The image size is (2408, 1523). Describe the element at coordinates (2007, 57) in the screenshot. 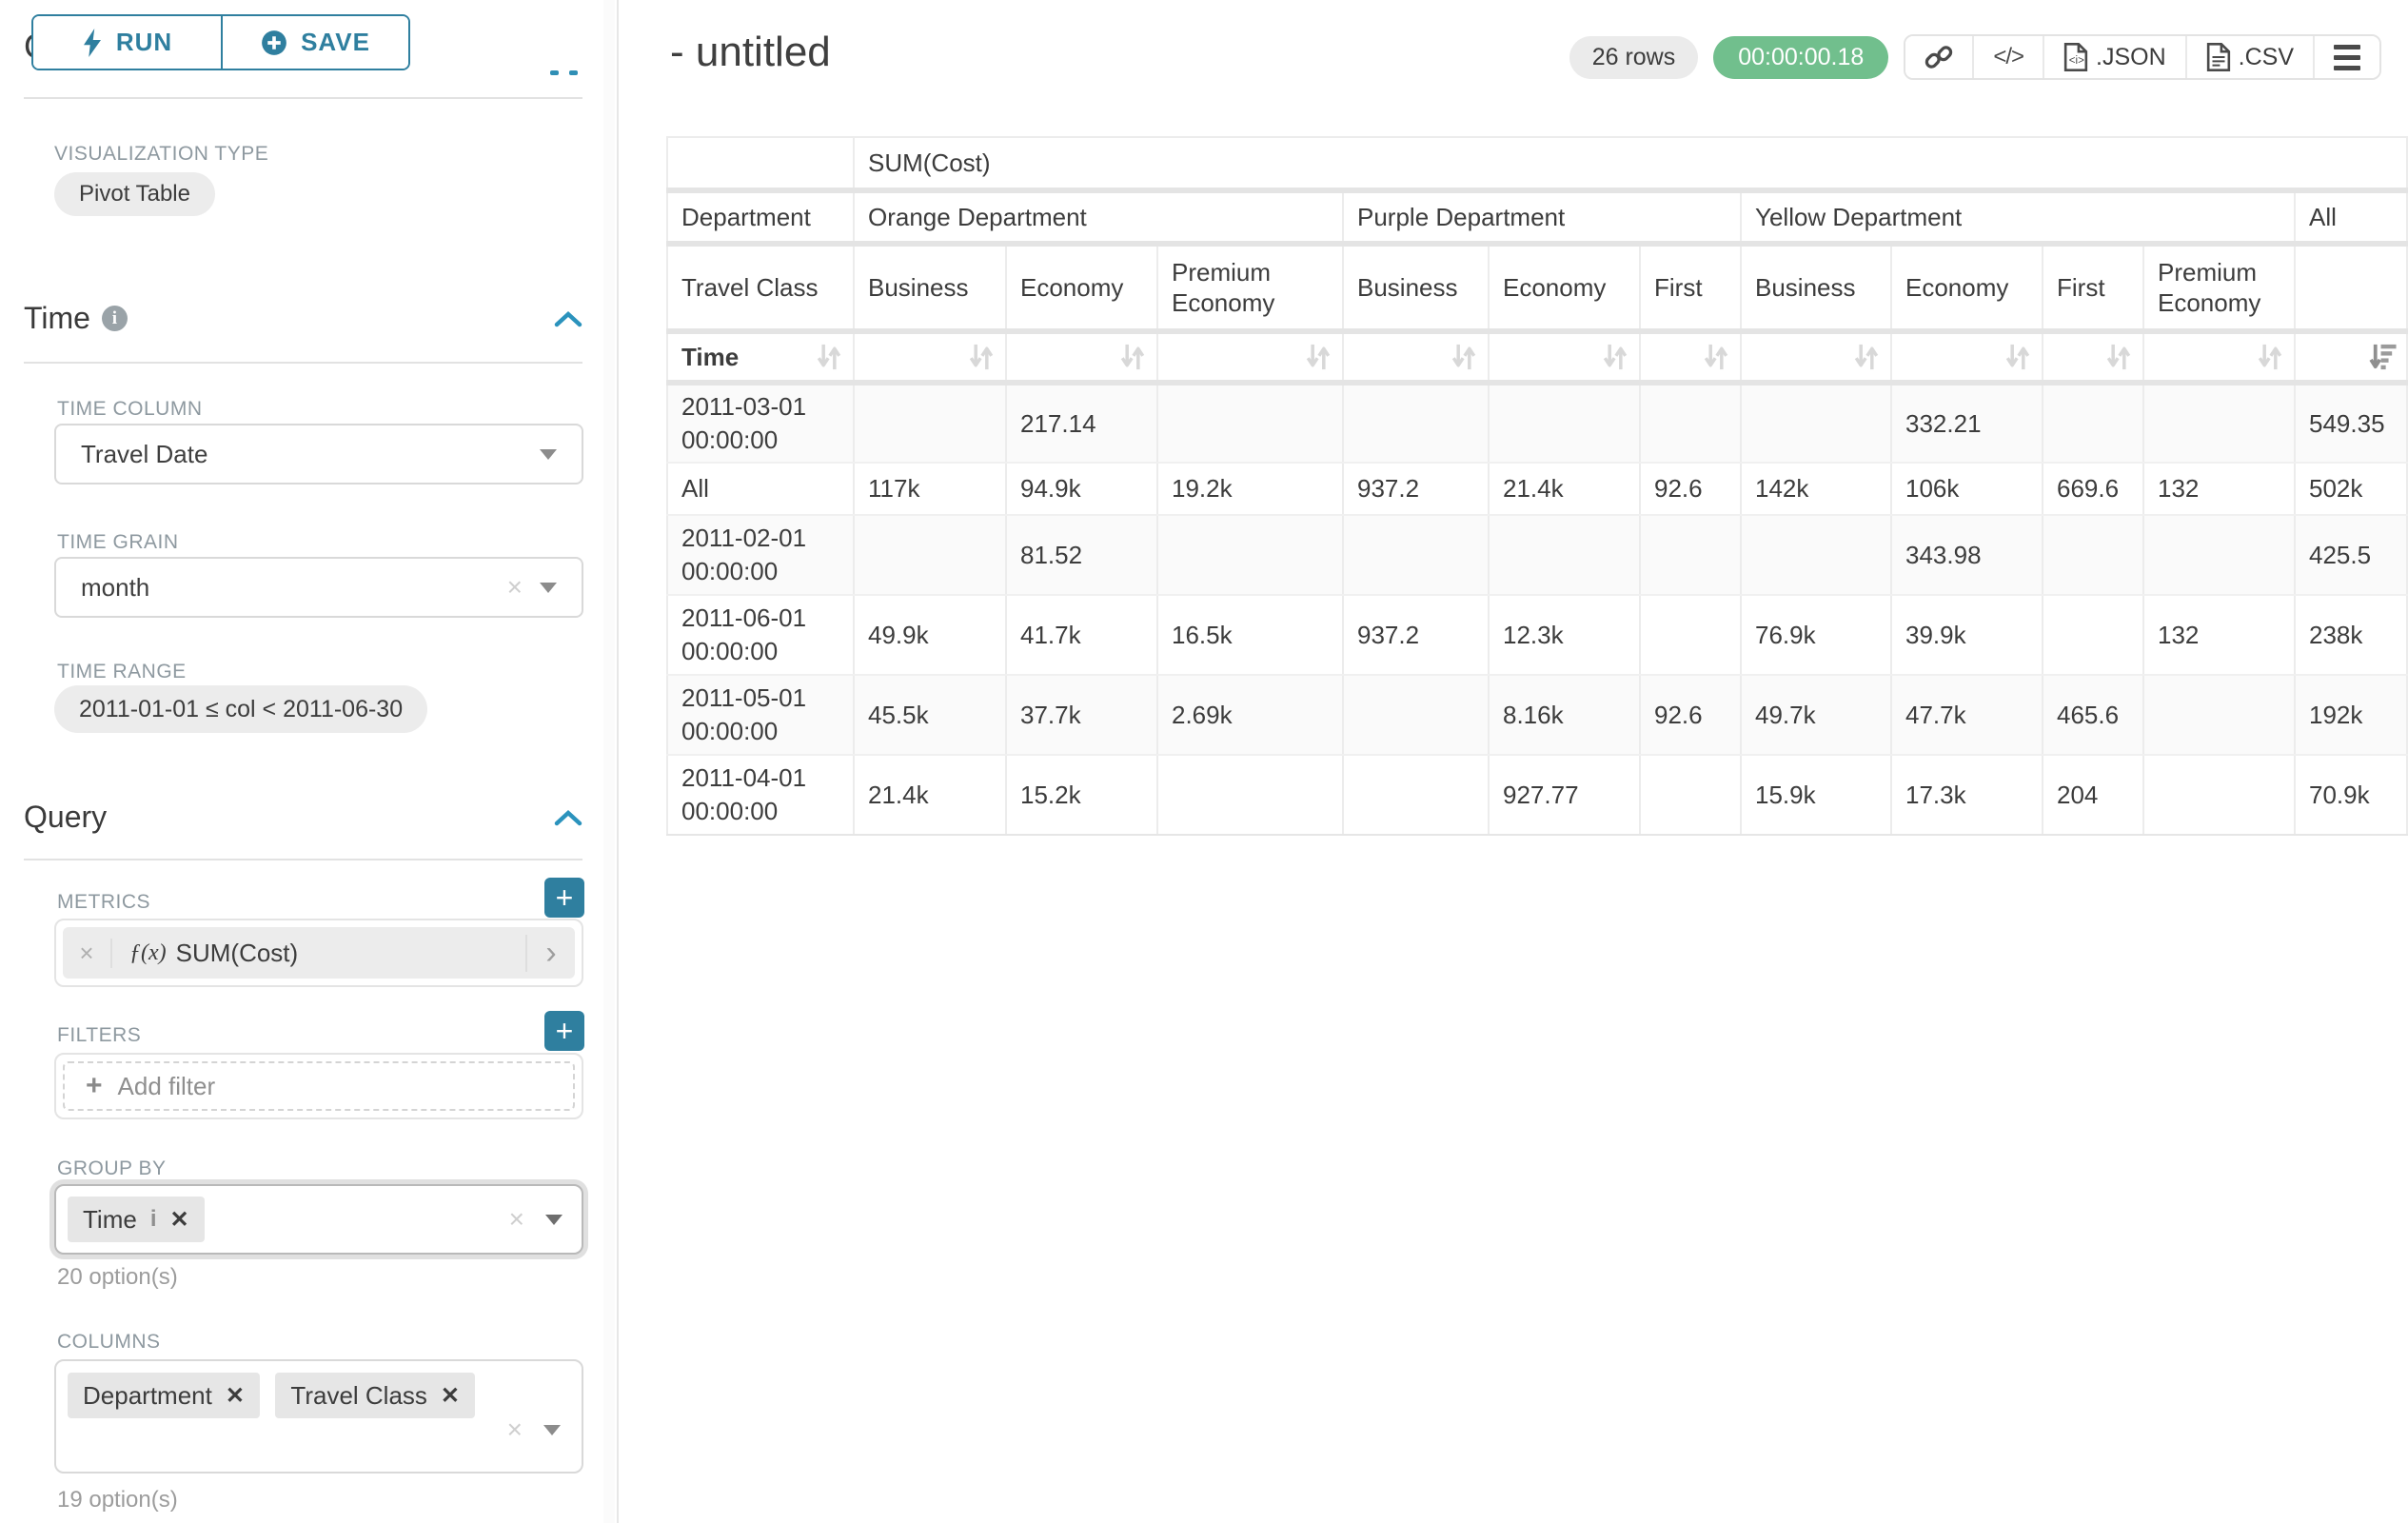

I see `view-query-button: </>` at that location.